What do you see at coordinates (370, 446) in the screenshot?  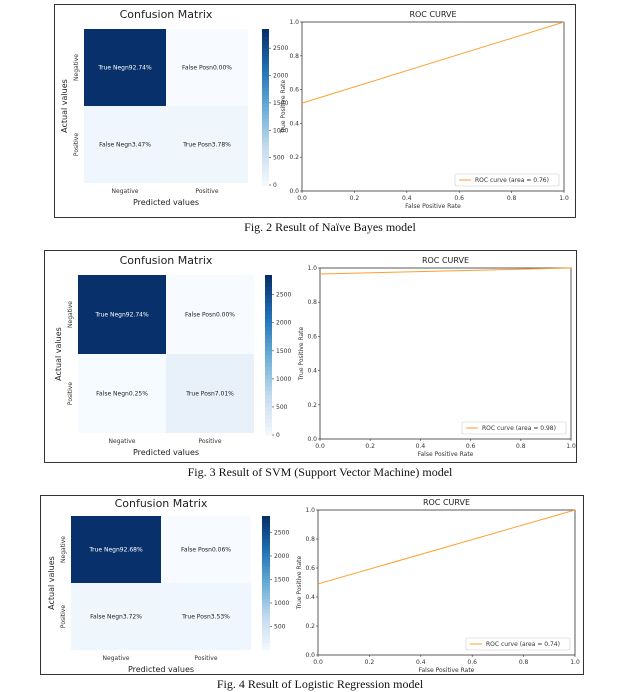 I see `svm-roc-x-tick-label: 0.2` at bounding box center [370, 446].